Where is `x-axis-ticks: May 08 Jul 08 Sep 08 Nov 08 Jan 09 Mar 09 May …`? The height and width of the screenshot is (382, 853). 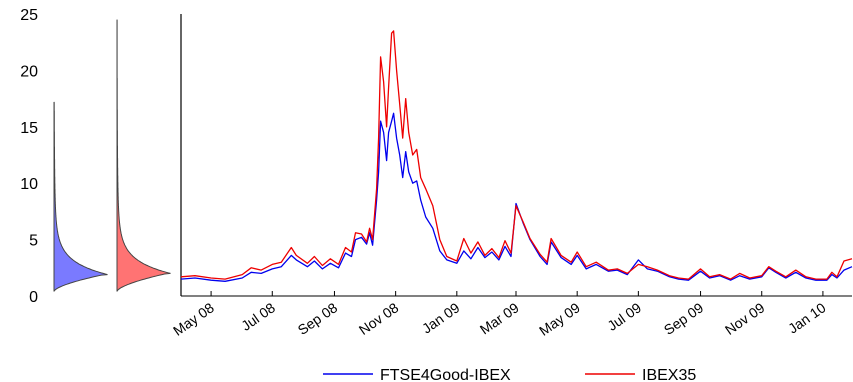 x-axis-ticks: May 08 Jul 08 Sep 08 Nov 08 Jan 09 Mar 09 May … is located at coordinates (499, 315).